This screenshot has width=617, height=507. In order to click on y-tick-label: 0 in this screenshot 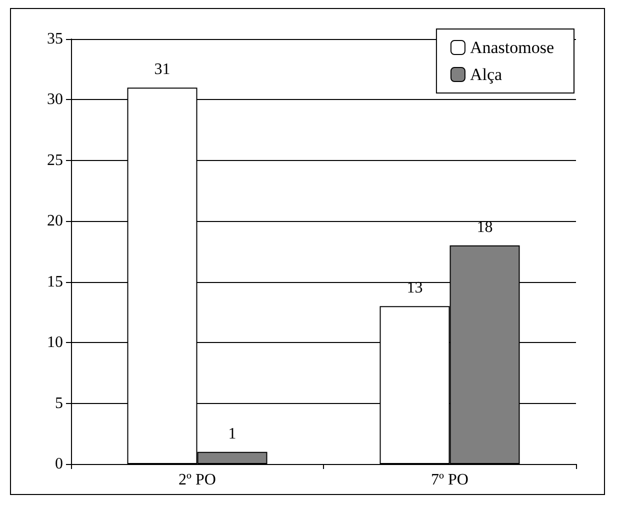, I will do `click(59, 464)`.